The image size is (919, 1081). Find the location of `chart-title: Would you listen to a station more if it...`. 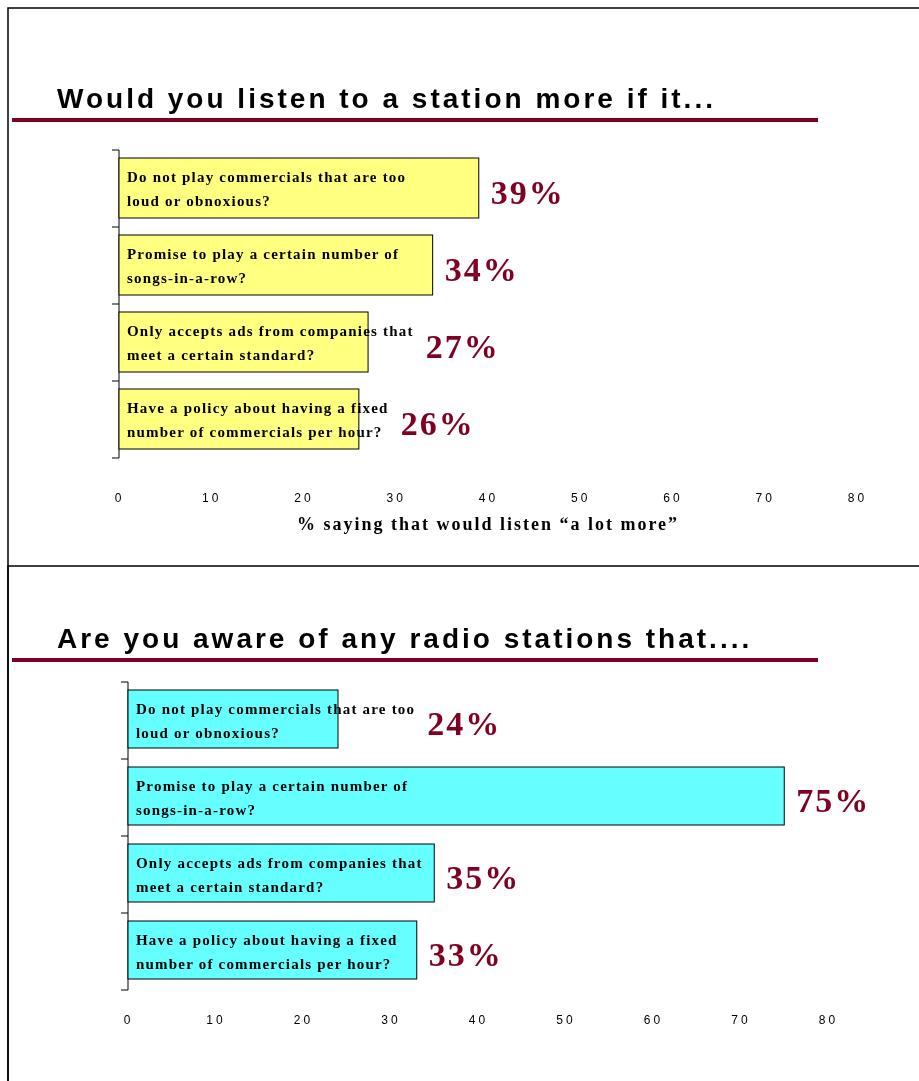

chart-title: Would you listen to a station more if it... is located at coordinates (386, 98).